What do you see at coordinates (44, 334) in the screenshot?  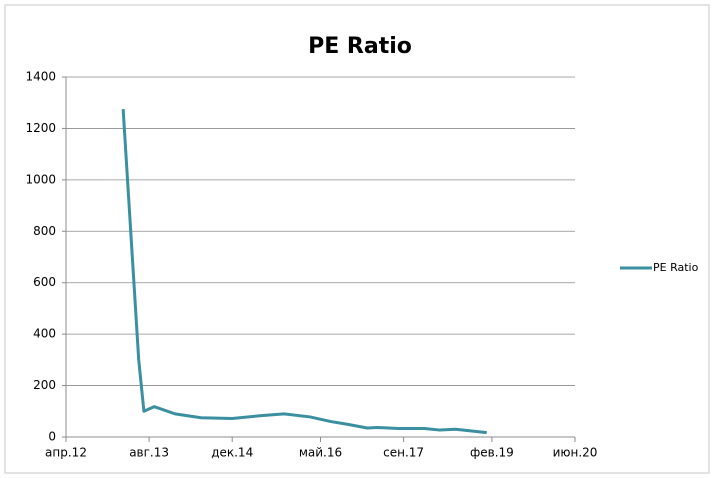 I see `y-tick-label: 400` at bounding box center [44, 334].